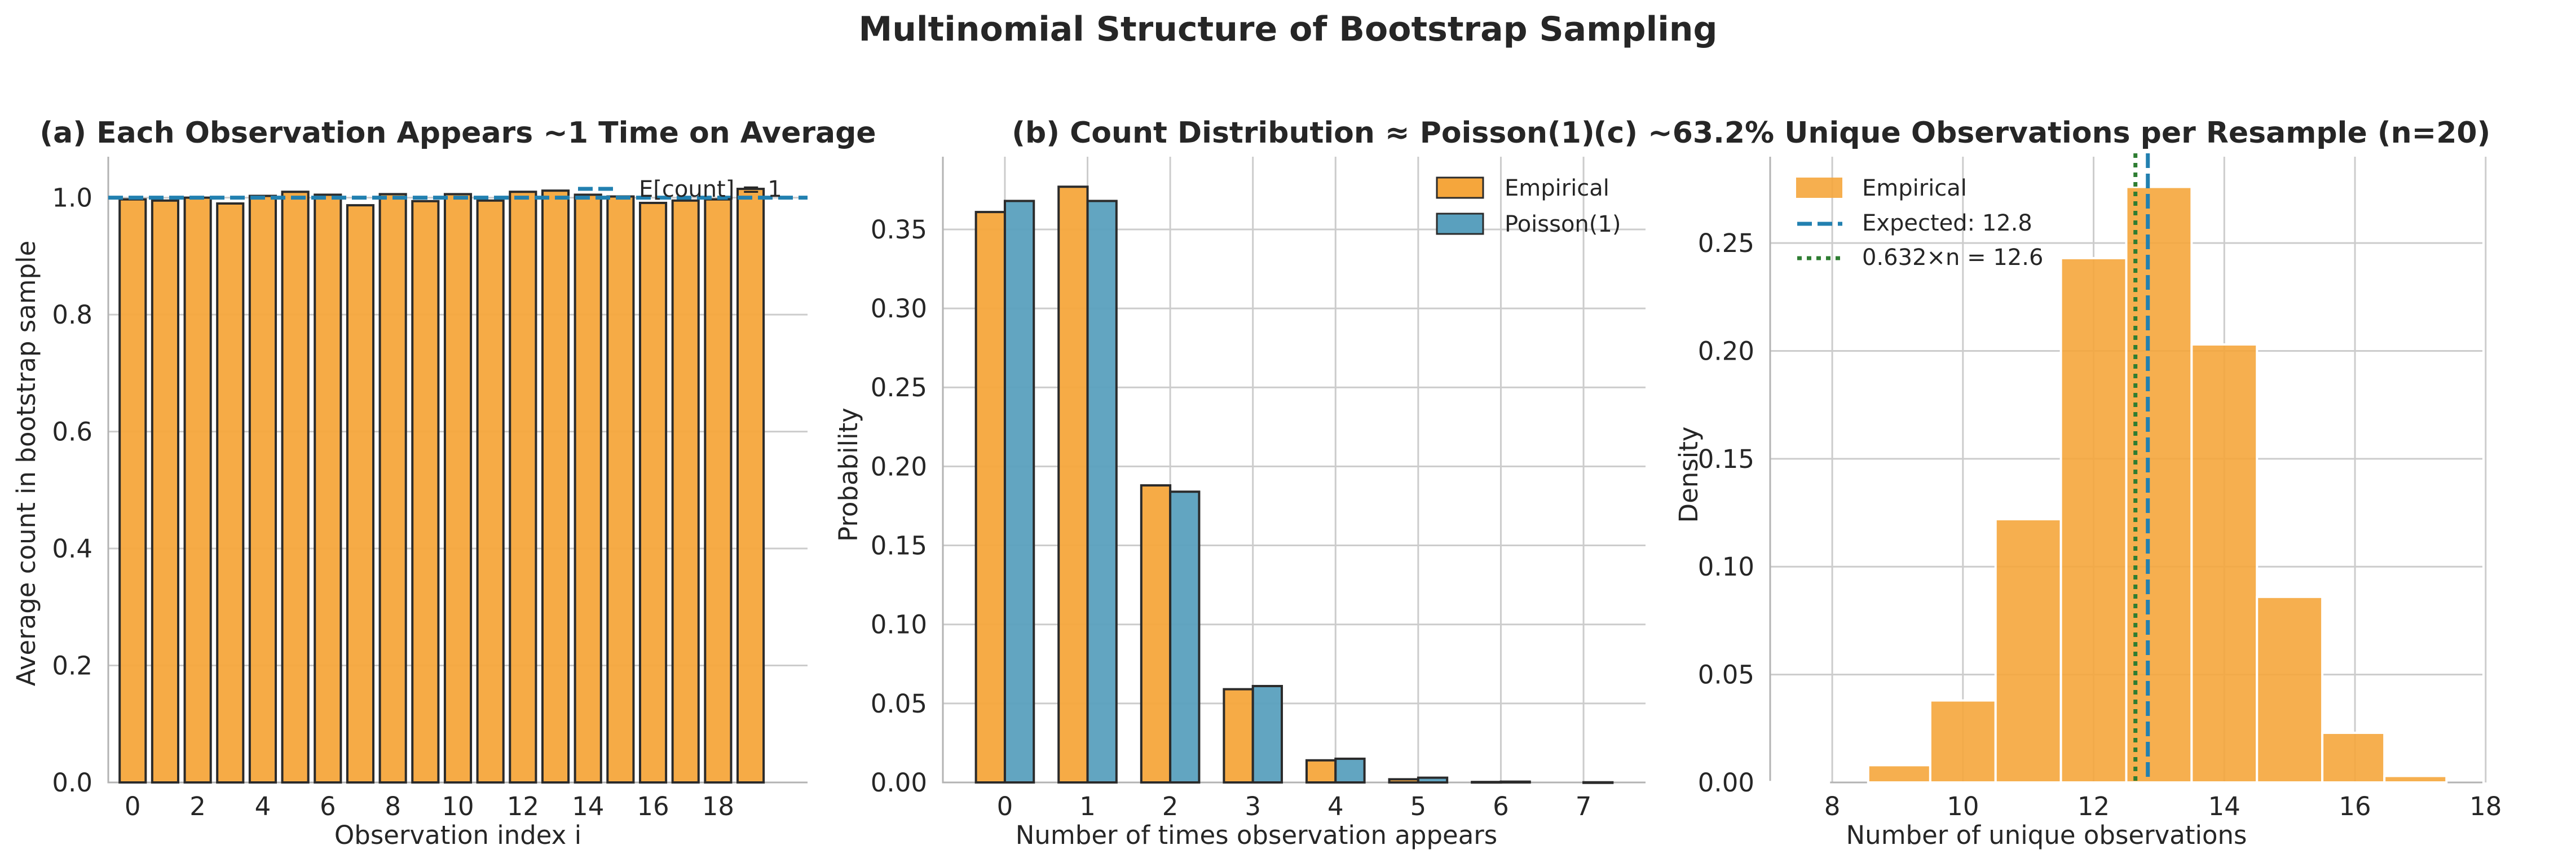 The height and width of the screenshot is (867, 2576). Describe the element at coordinates (1563, 224) in the screenshot. I see `legend-poisson-label: Poisson(1)` at that location.